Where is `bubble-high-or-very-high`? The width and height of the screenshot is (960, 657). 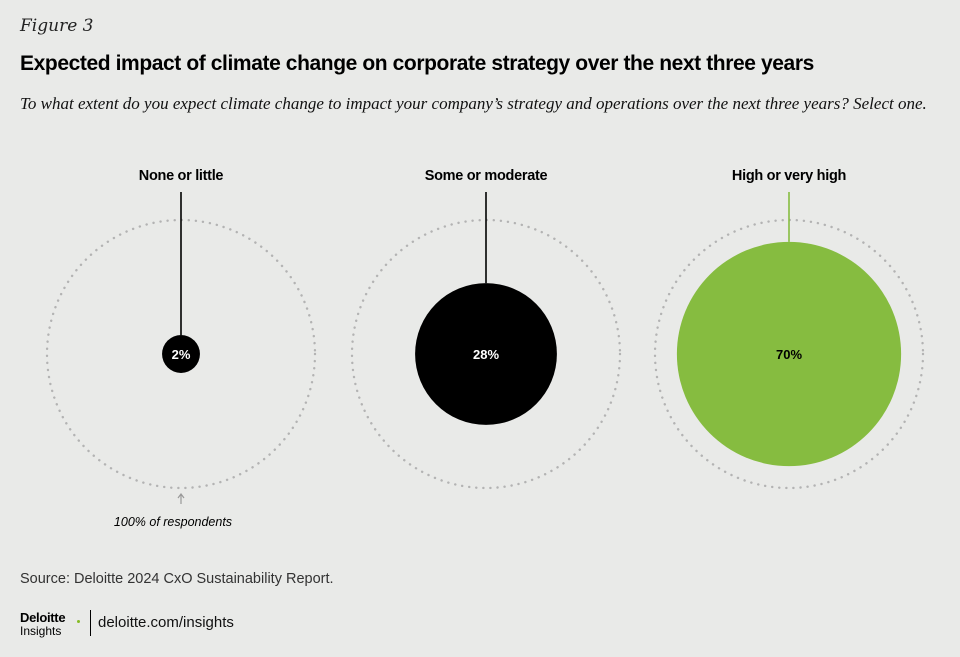 bubble-high-or-very-high is located at coordinates (789, 354).